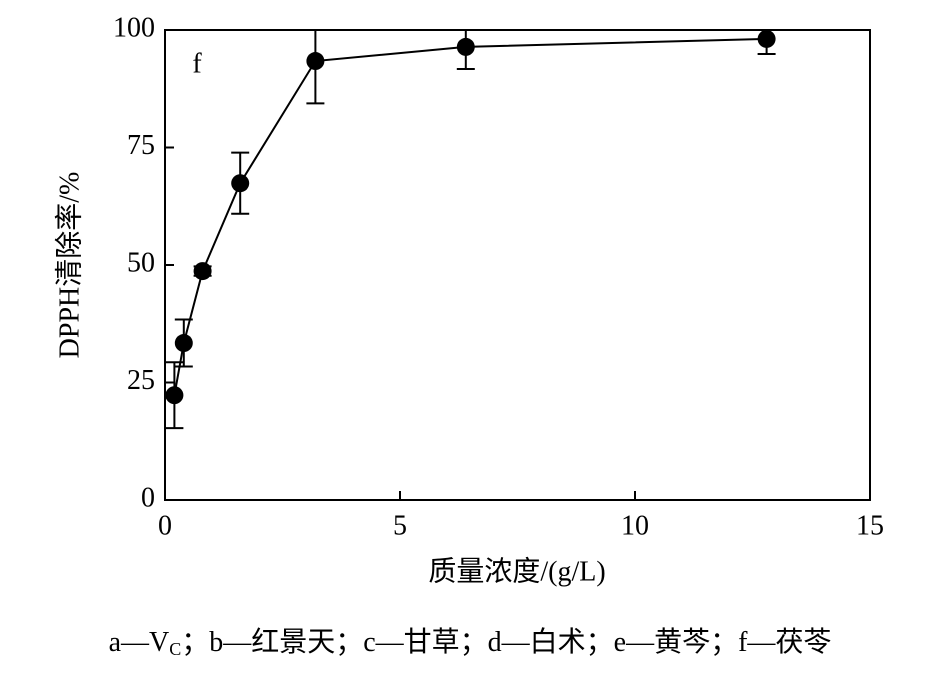  What do you see at coordinates (141, 145) in the screenshot?
I see `y-tick-label: 75` at bounding box center [141, 145].